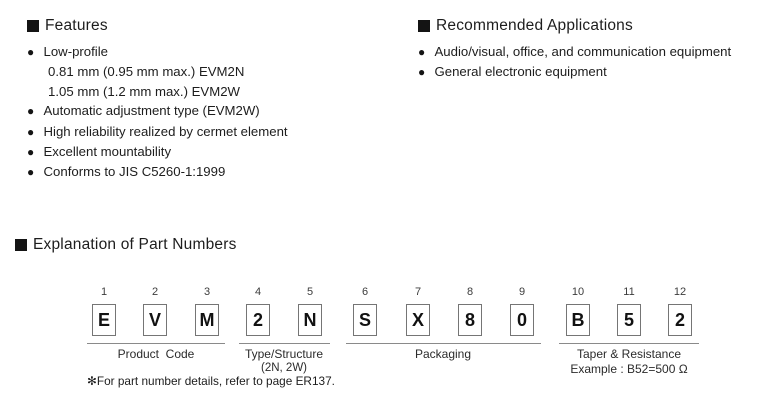 This screenshot has height=411, width=783. Describe the element at coordinates (470, 292) in the screenshot. I see `digit-position-label: 8` at that location.